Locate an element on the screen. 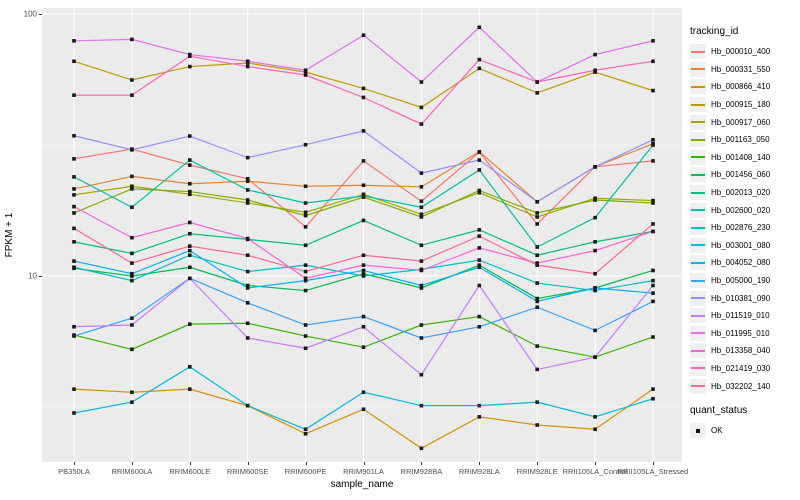  legend-entry-Hb_010381_090: Hb_010381_090 is located at coordinates (744, 298).